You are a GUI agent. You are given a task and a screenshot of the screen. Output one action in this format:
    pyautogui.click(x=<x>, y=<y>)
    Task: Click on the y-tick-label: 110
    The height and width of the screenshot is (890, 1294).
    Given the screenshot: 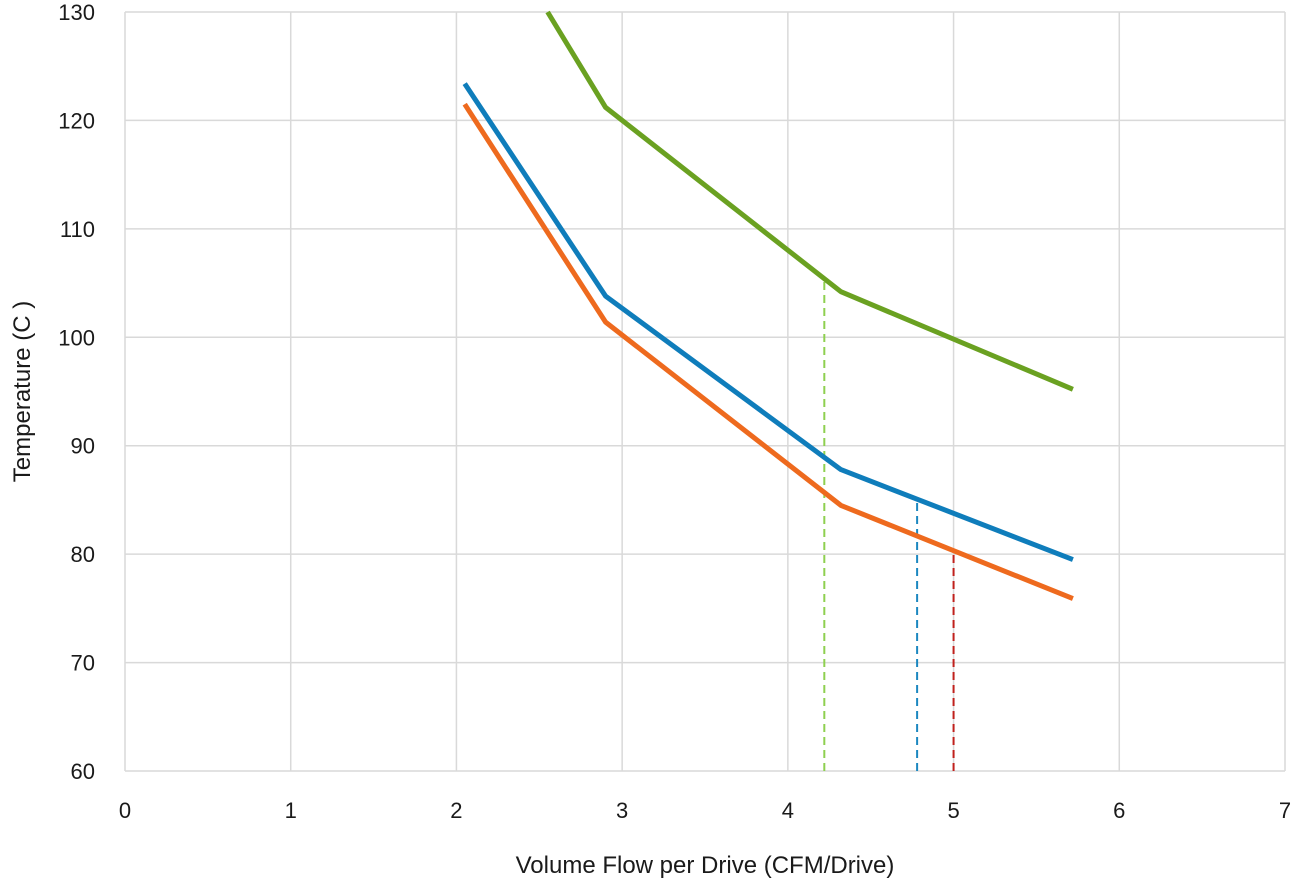 What is the action you would take?
    pyautogui.click(x=77, y=229)
    